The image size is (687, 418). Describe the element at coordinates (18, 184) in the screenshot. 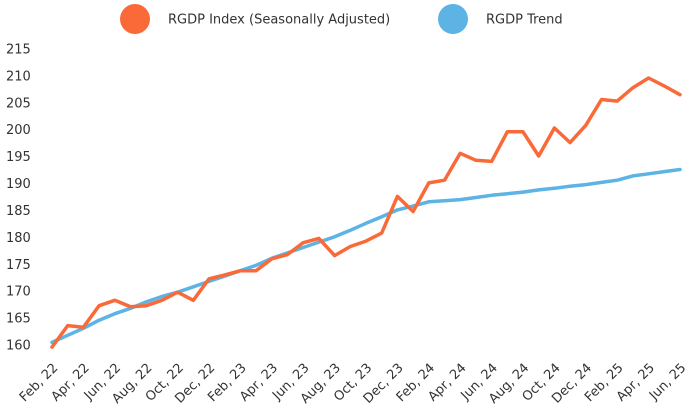

I see `y-tick-label: 190` at that location.